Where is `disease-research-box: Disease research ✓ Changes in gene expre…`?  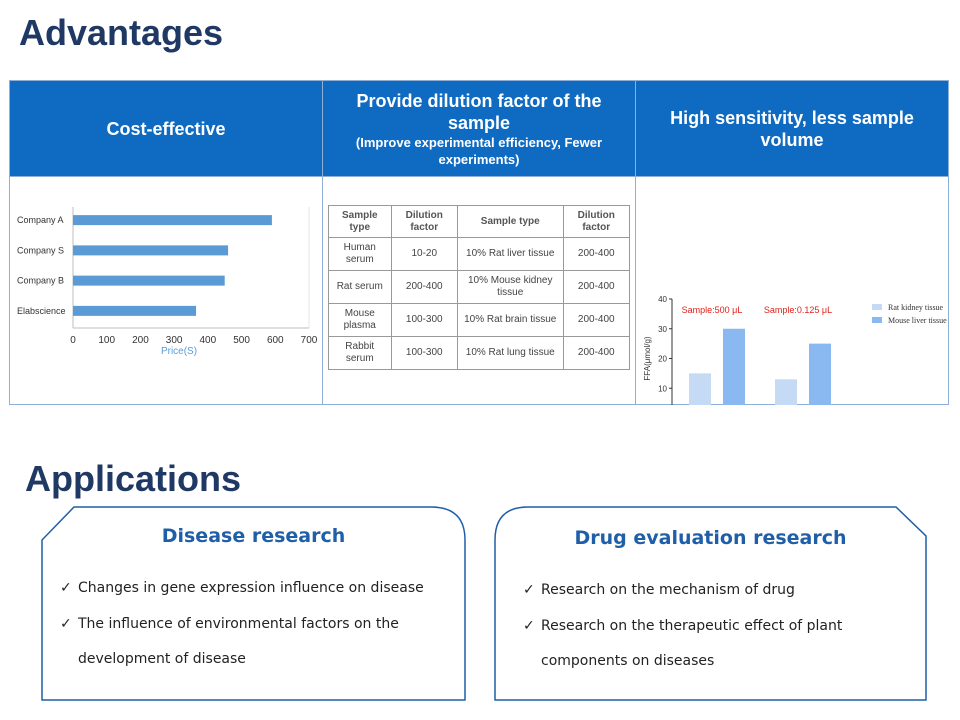
disease-research-box: Disease research ✓ Changes in gene expre… is located at coordinates (253, 603).